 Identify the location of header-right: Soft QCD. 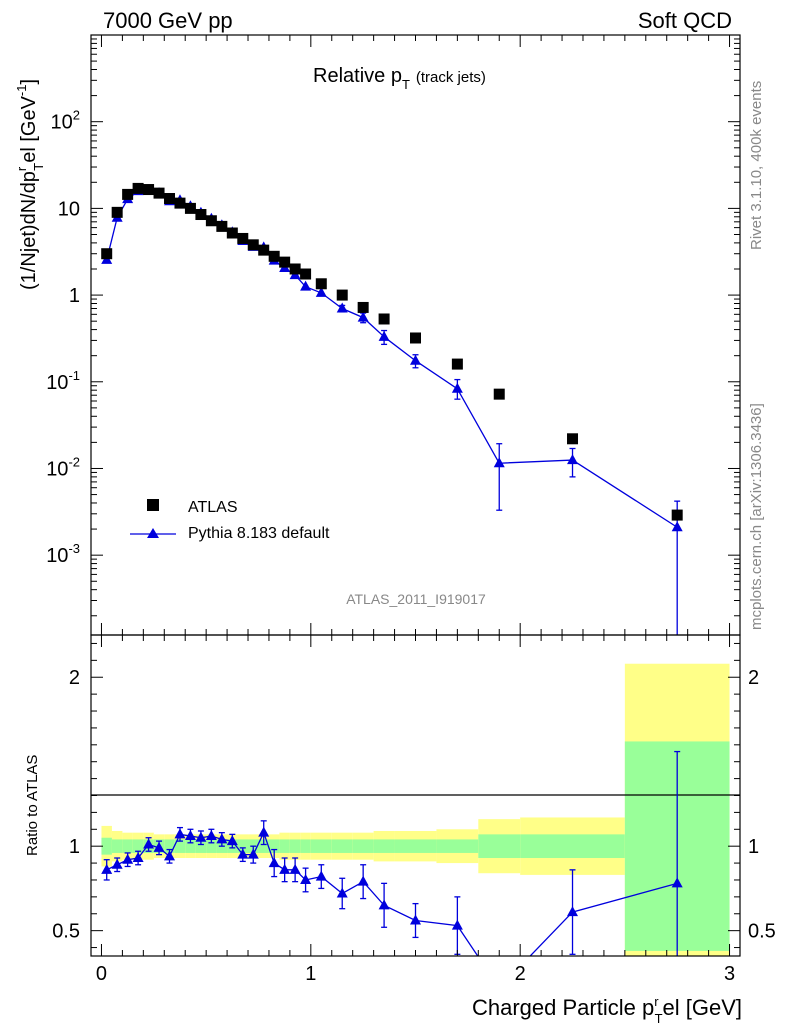
(685, 20).